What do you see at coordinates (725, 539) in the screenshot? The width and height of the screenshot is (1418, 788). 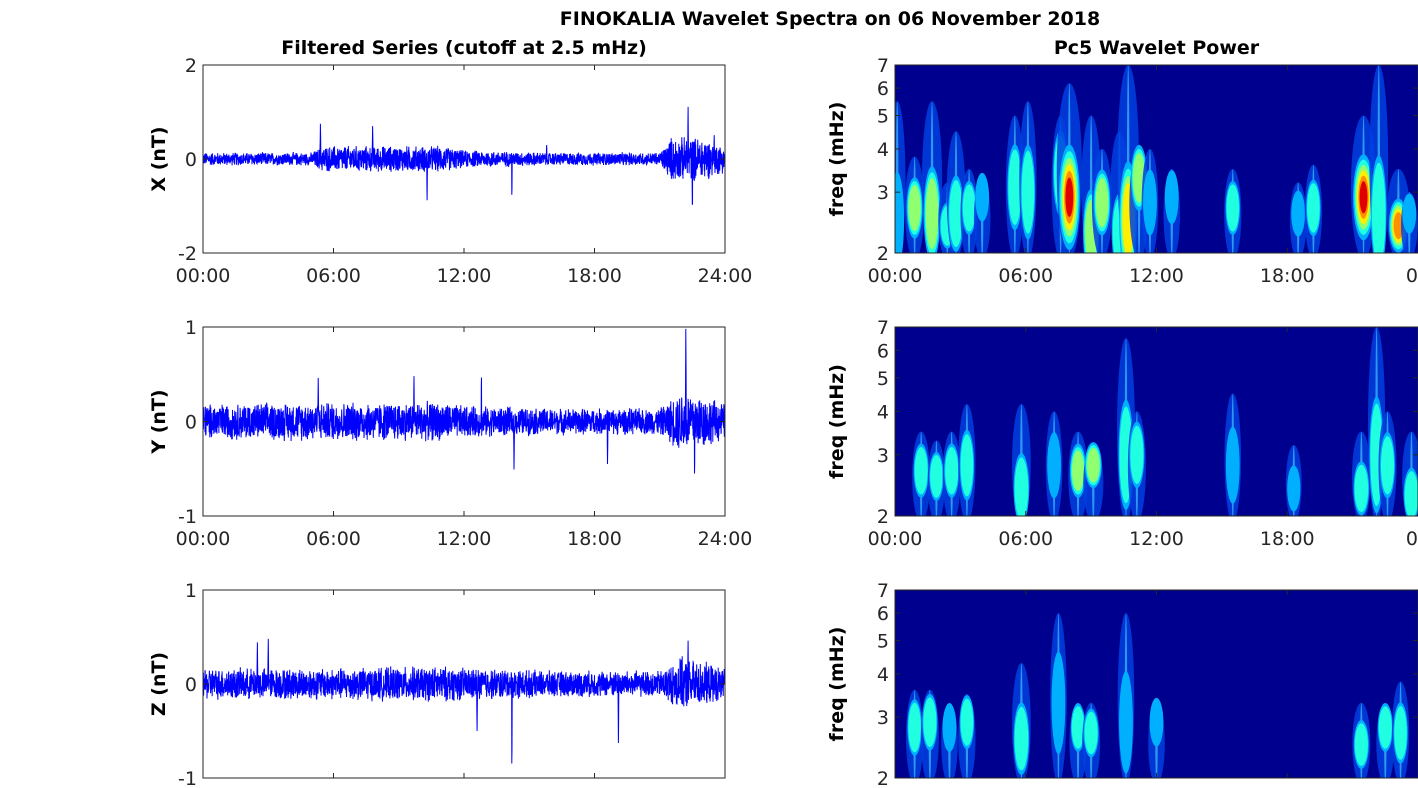 I see `x-tick-label: 24:00` at bounding box center [725, 539].